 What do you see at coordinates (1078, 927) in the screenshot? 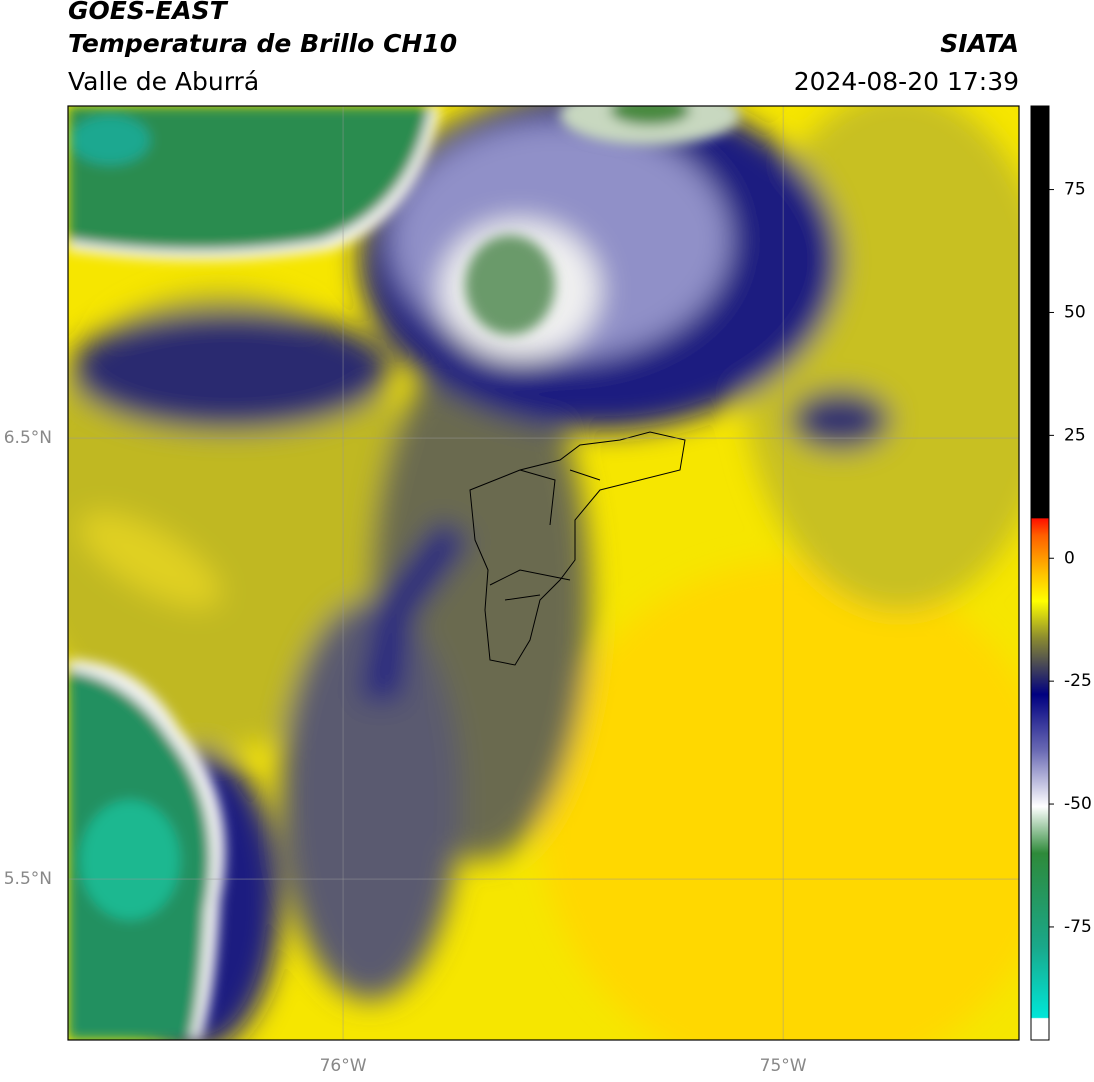
I see `colorbar-tick-label: -75` at bounding box center [1078, 927].